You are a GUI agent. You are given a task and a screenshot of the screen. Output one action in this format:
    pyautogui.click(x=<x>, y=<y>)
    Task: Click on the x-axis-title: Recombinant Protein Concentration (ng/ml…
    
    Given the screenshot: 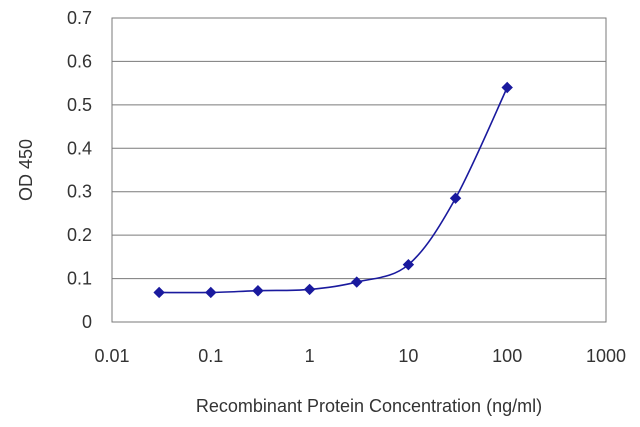 What is the action you would take?
    pyautogui.click(x=369, y=406)
    